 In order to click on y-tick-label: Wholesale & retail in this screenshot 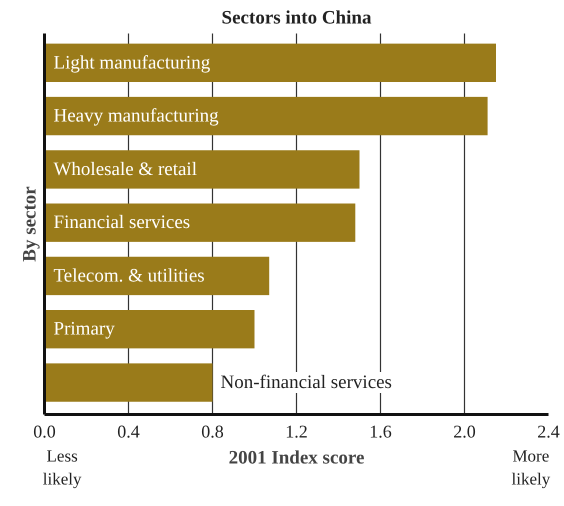, I will do `click(125, 169)`.